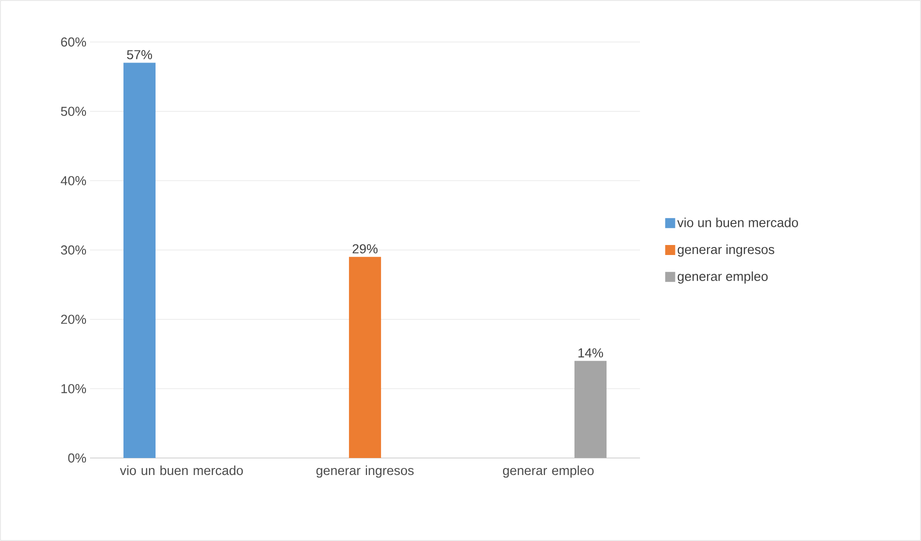 The height and width of the screenshot is (541, 921). What do you see at coordinates (73, 181) in the screenshot?
I see `y-tick-label: 40%` at bounding box center [73, 181].